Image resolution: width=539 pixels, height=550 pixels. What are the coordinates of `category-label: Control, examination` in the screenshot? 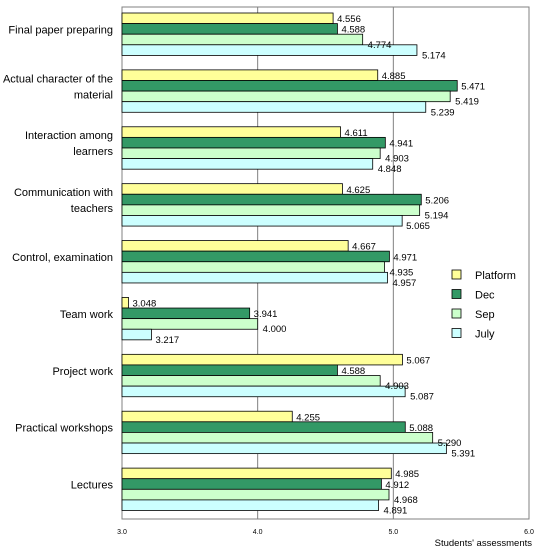 It's located at (62, 258).